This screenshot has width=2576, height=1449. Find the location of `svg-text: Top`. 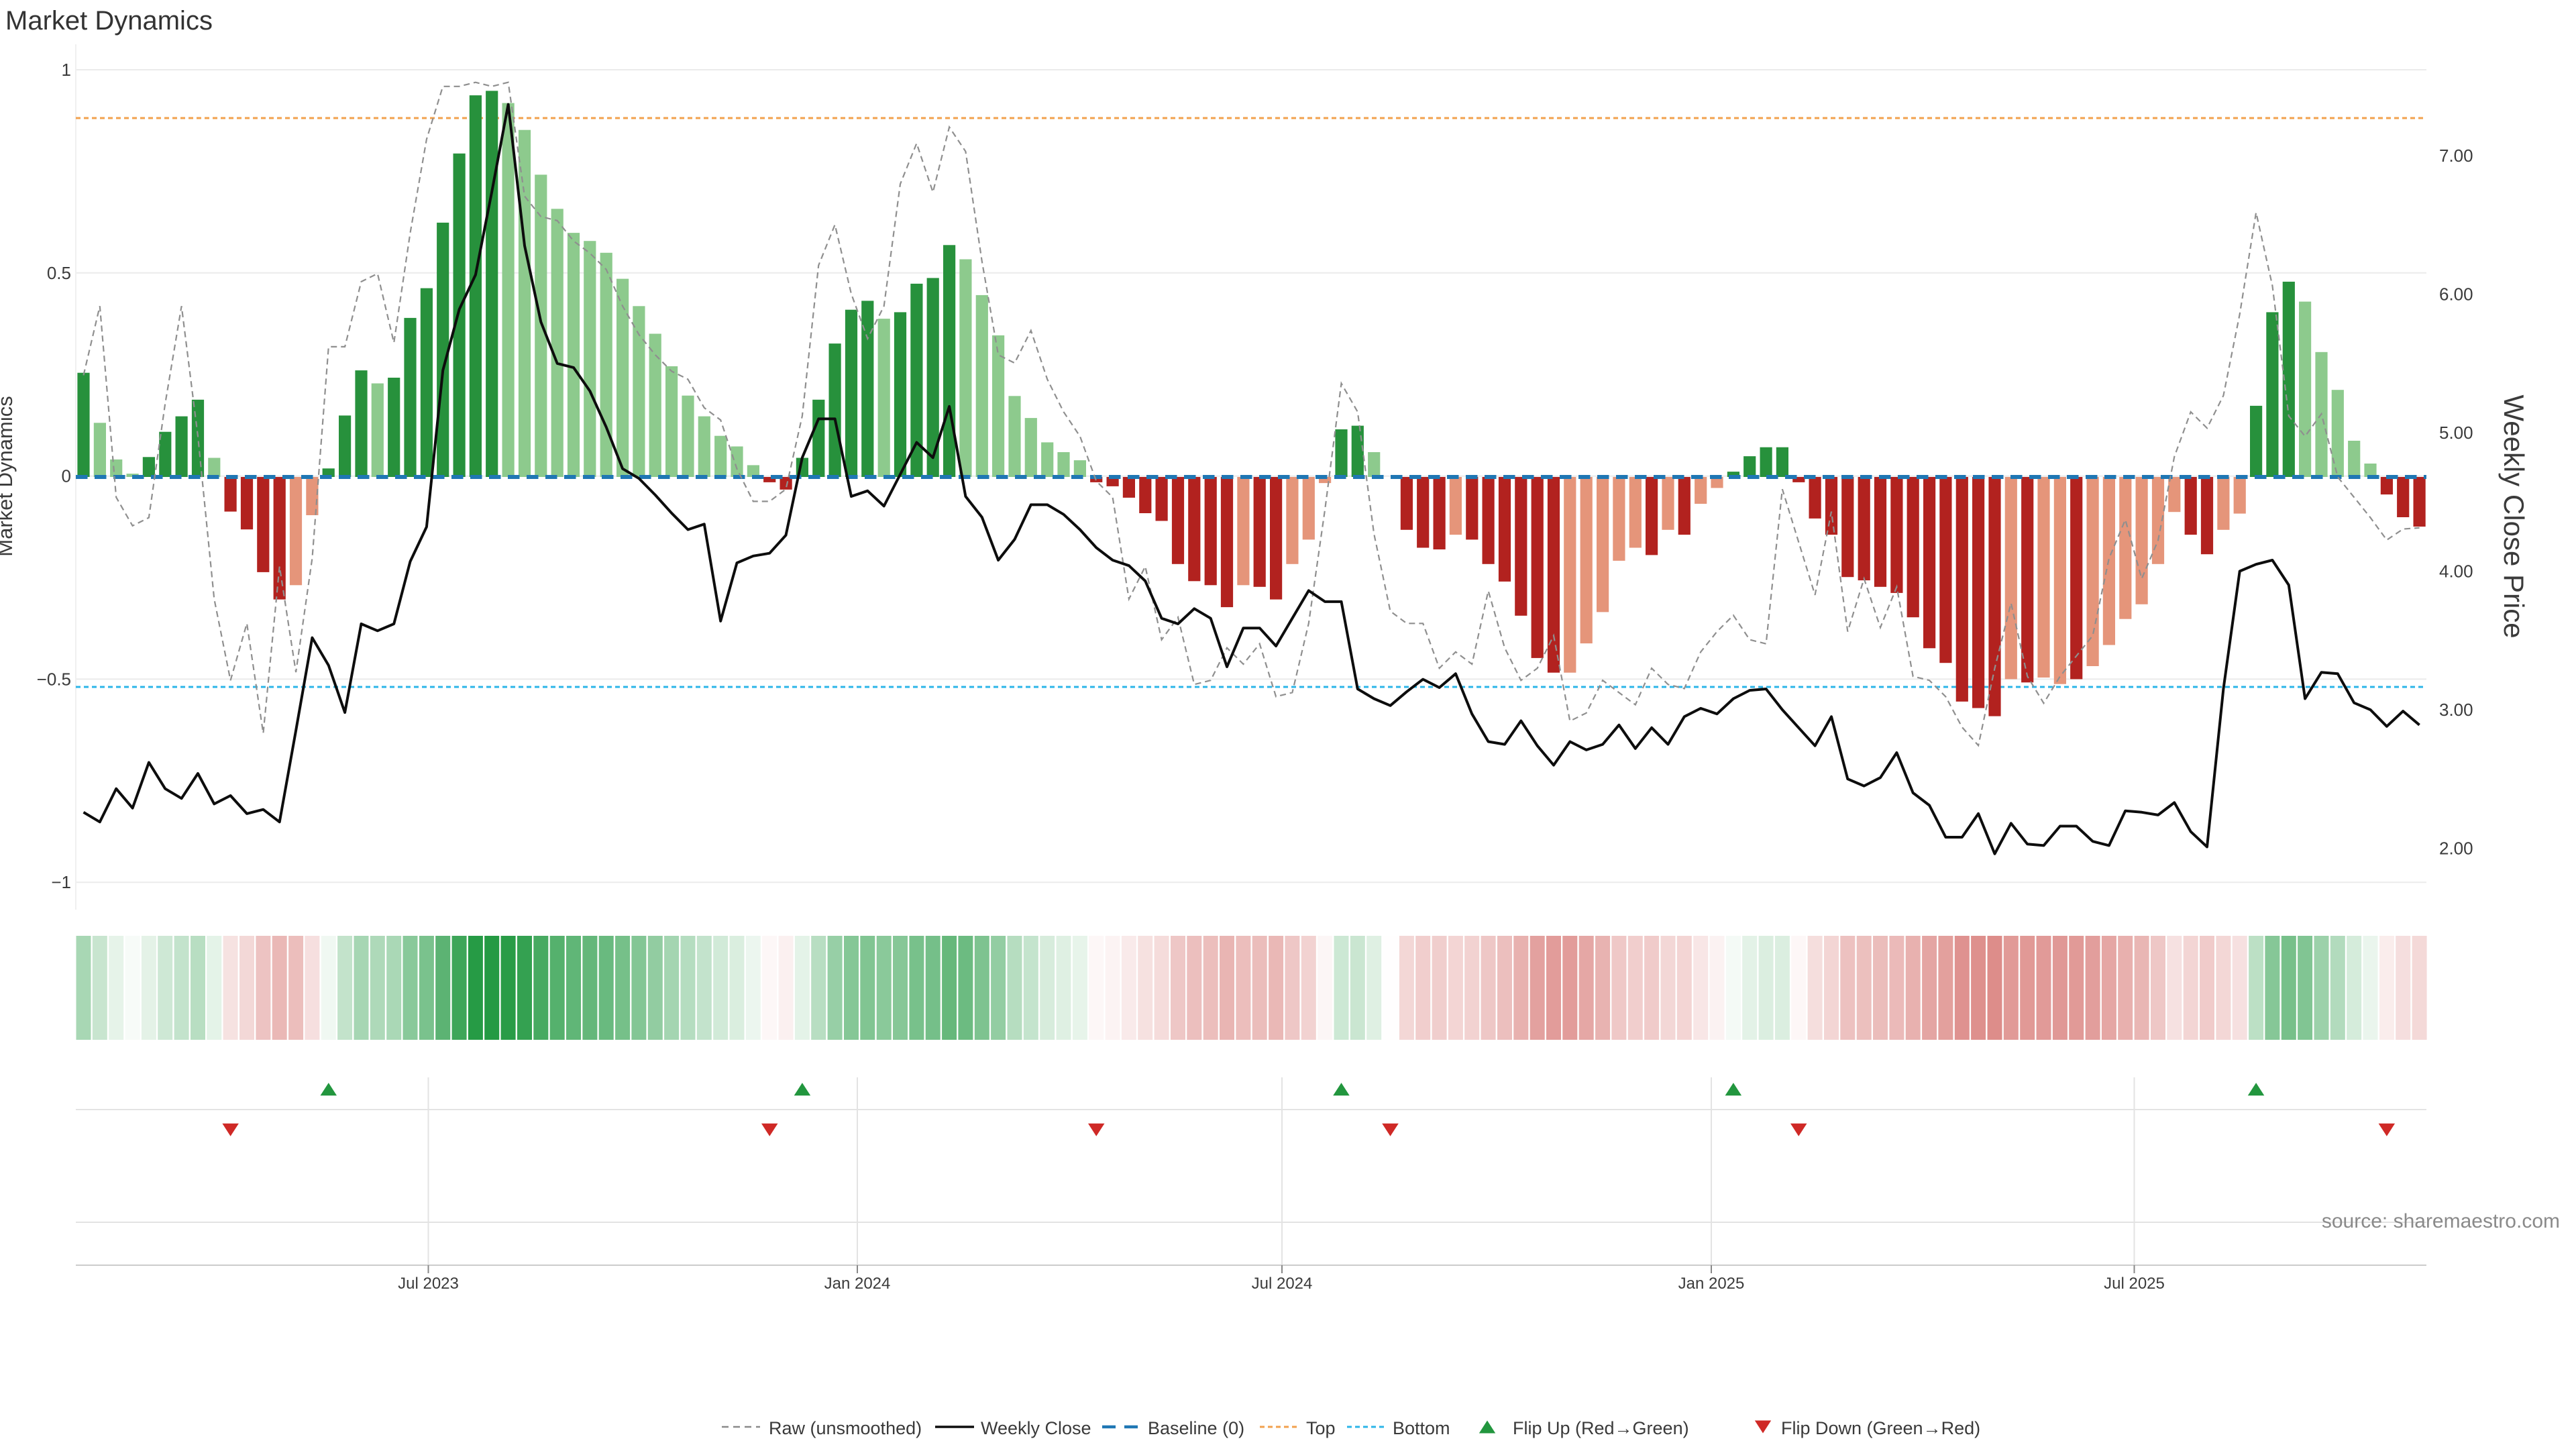

svg-text: Top is located at coordinates (1321, 1428).